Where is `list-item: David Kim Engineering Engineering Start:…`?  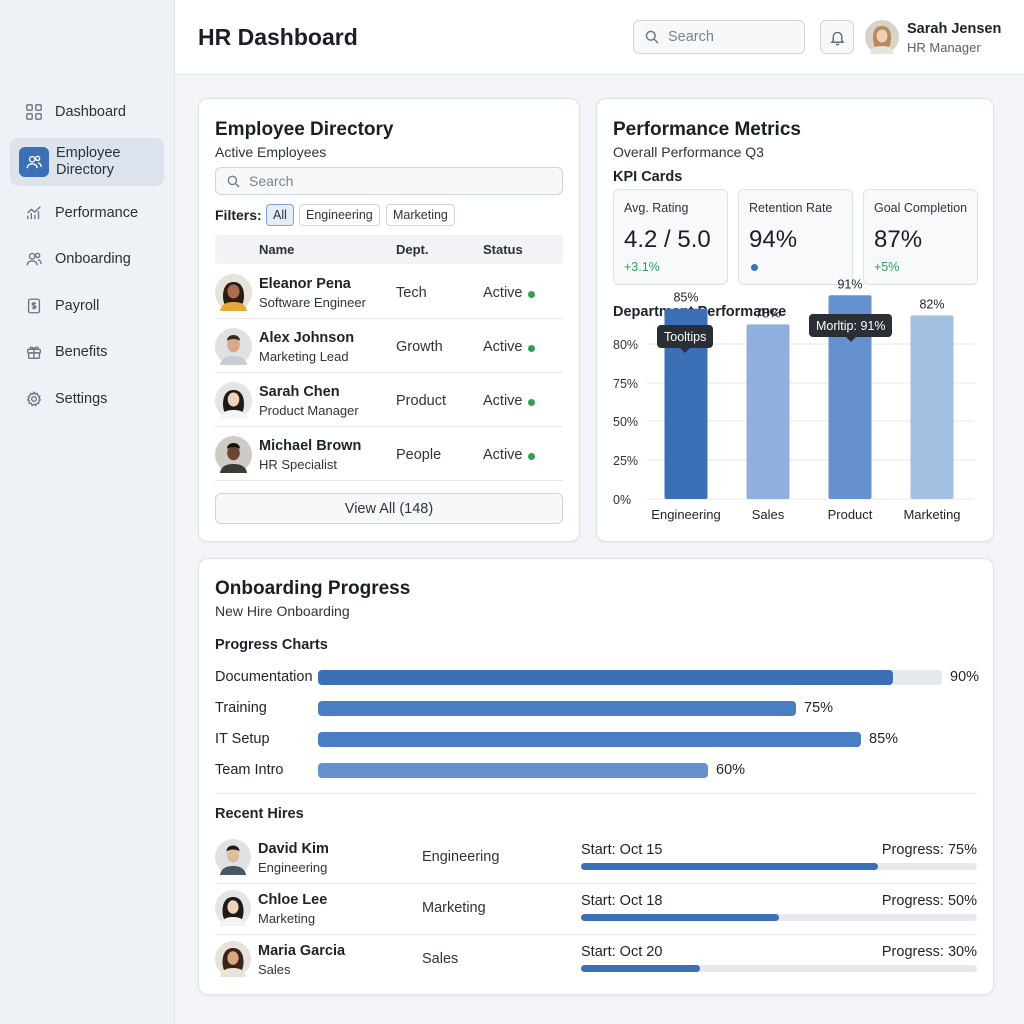
list-item: David Kim Engineering Engineering Start:… is located at coordinates (596, 858).